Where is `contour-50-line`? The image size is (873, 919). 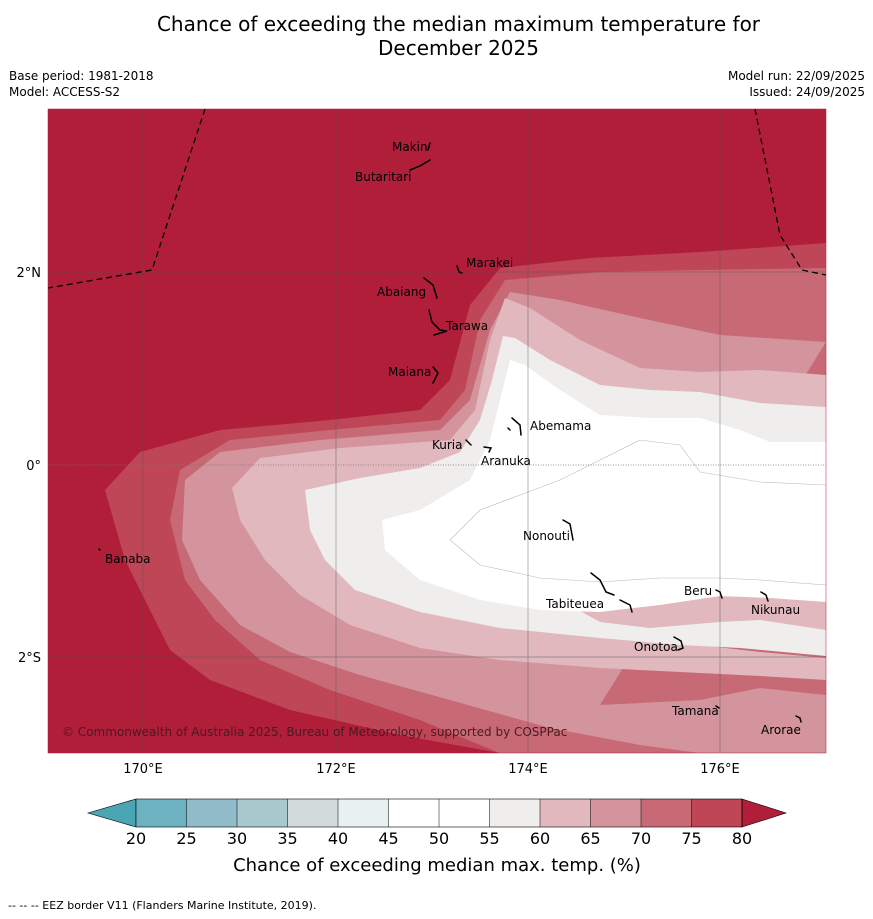 contour-50-line is located at coordinates (637, 512).